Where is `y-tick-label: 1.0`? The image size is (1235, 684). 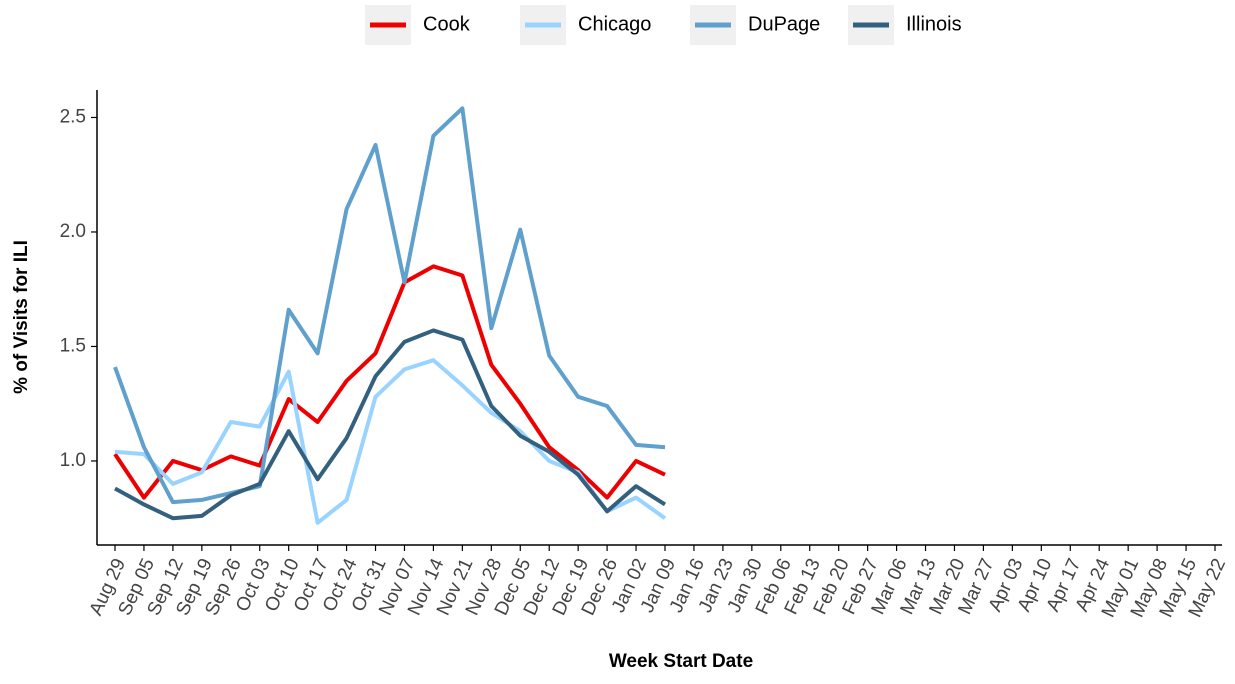
y-tick-label: 1.0 is located at coordinates (73, 460).